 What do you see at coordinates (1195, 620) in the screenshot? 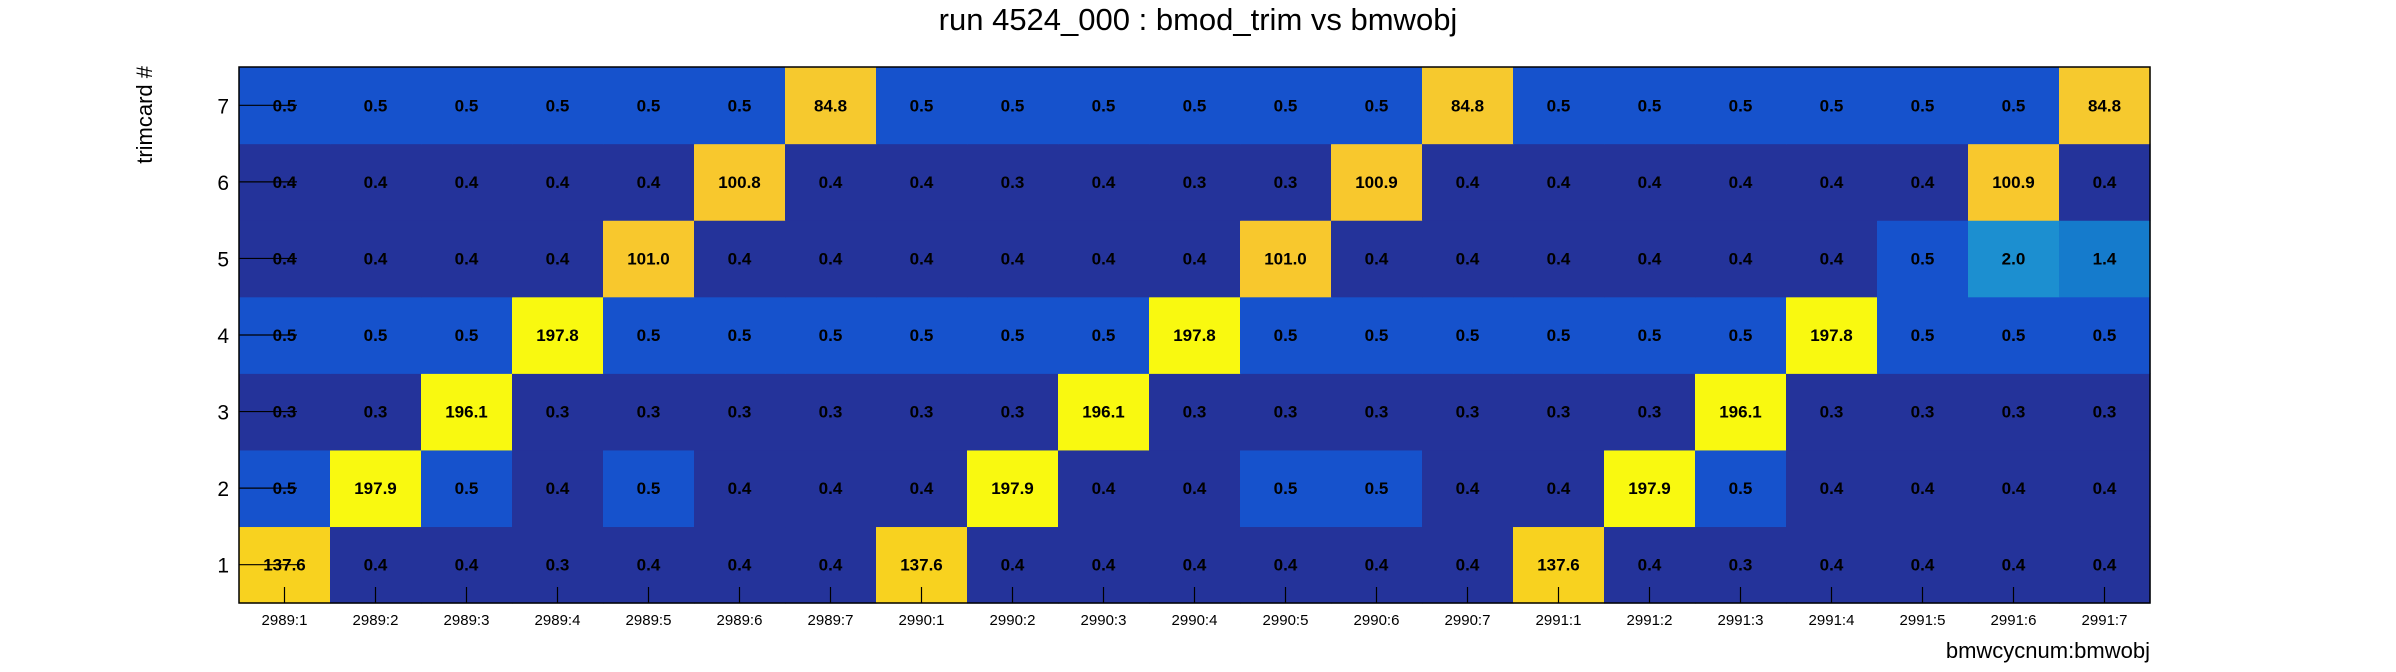
I see `x-tick-label: 2990:4` at bounding box center [1195, 620].